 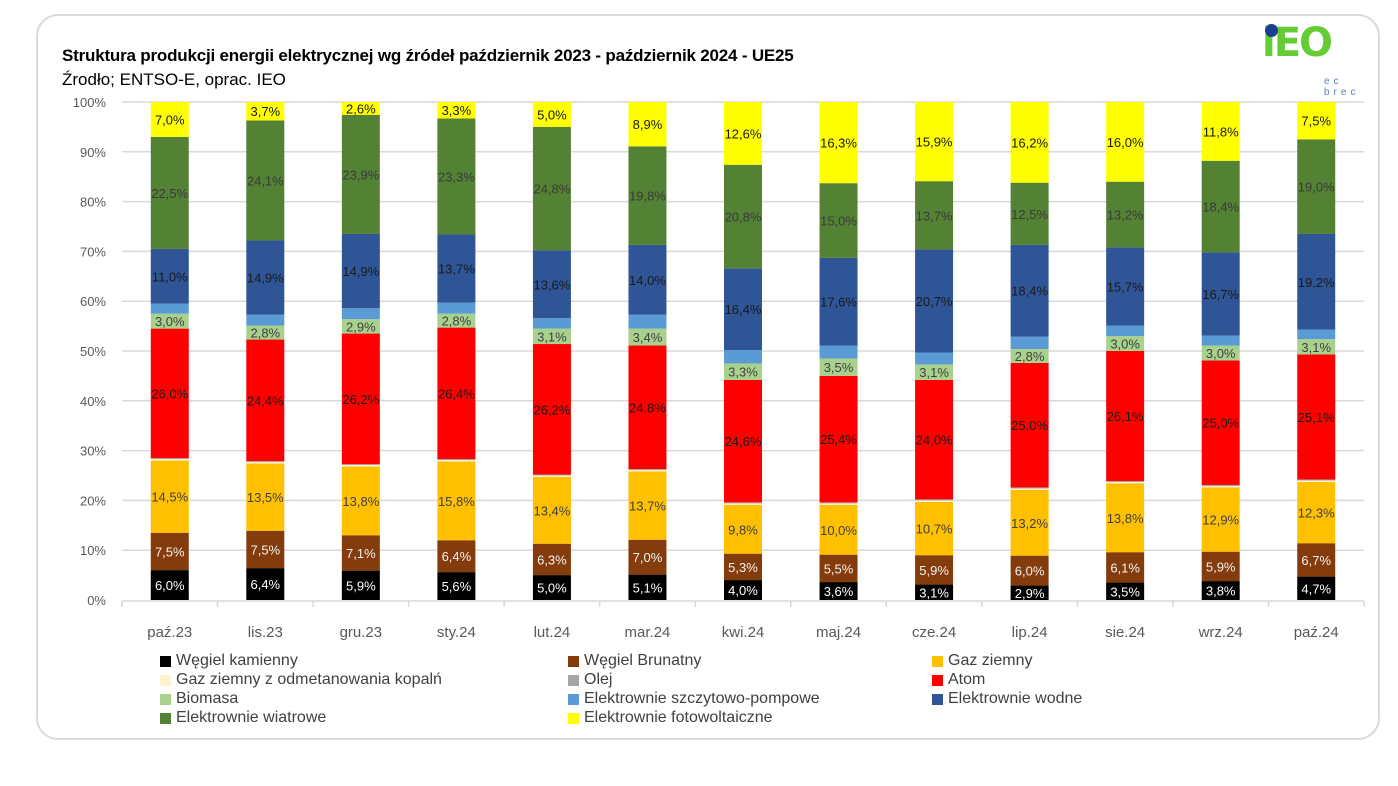 I want to click on data-label: 14,0%, so click(x=647, y=280).